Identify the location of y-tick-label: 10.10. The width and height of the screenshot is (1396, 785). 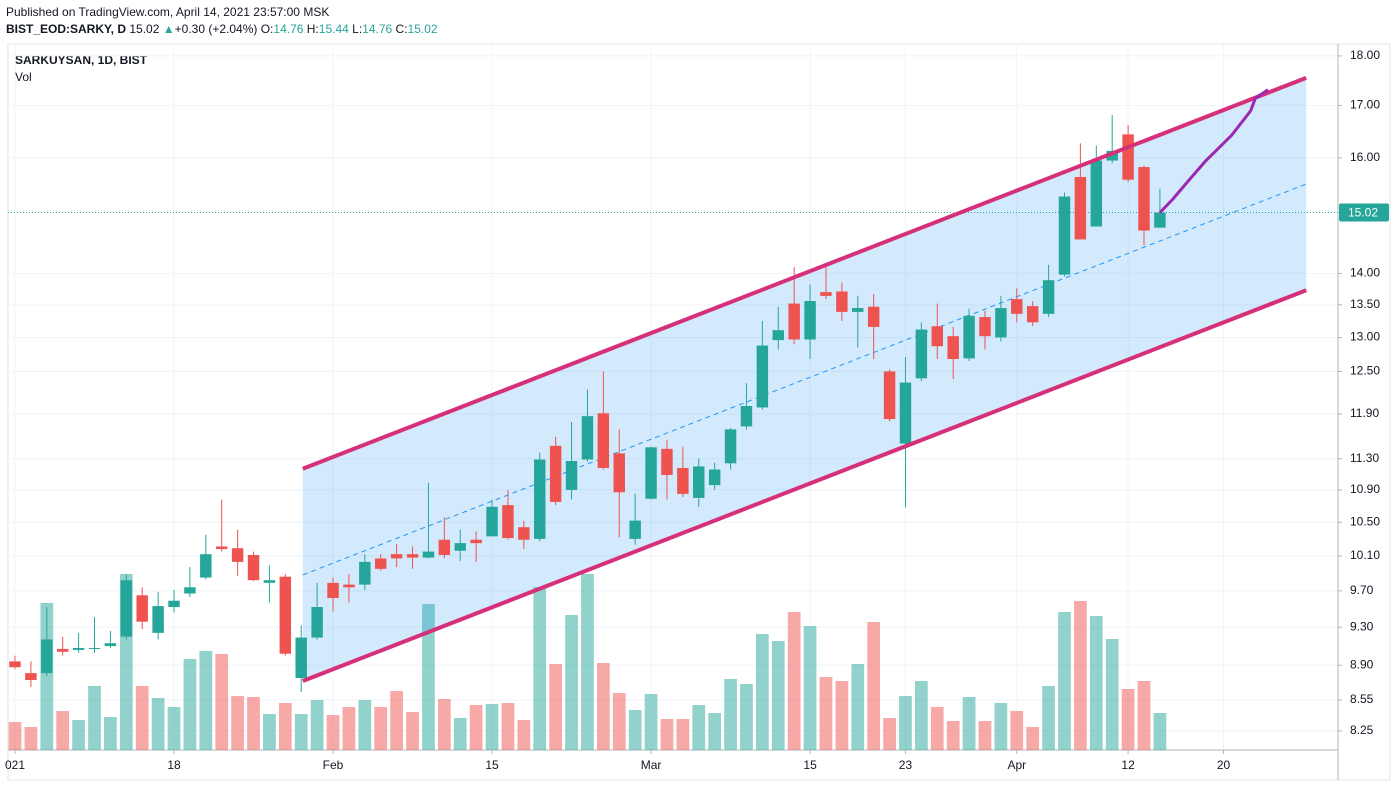
(1365, 555).